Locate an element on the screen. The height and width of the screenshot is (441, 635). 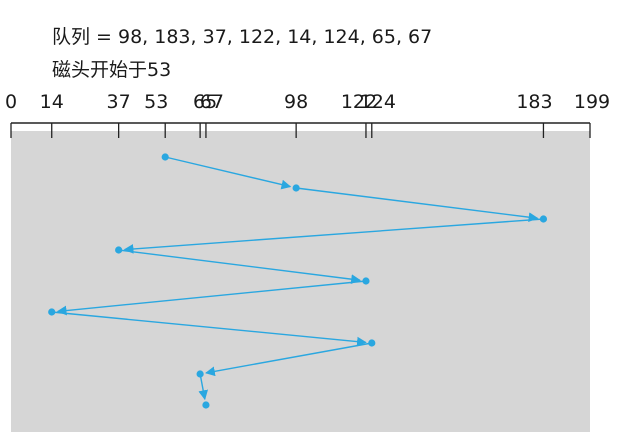
axis-tick-label: 65 is located at coordinates (205, 102).